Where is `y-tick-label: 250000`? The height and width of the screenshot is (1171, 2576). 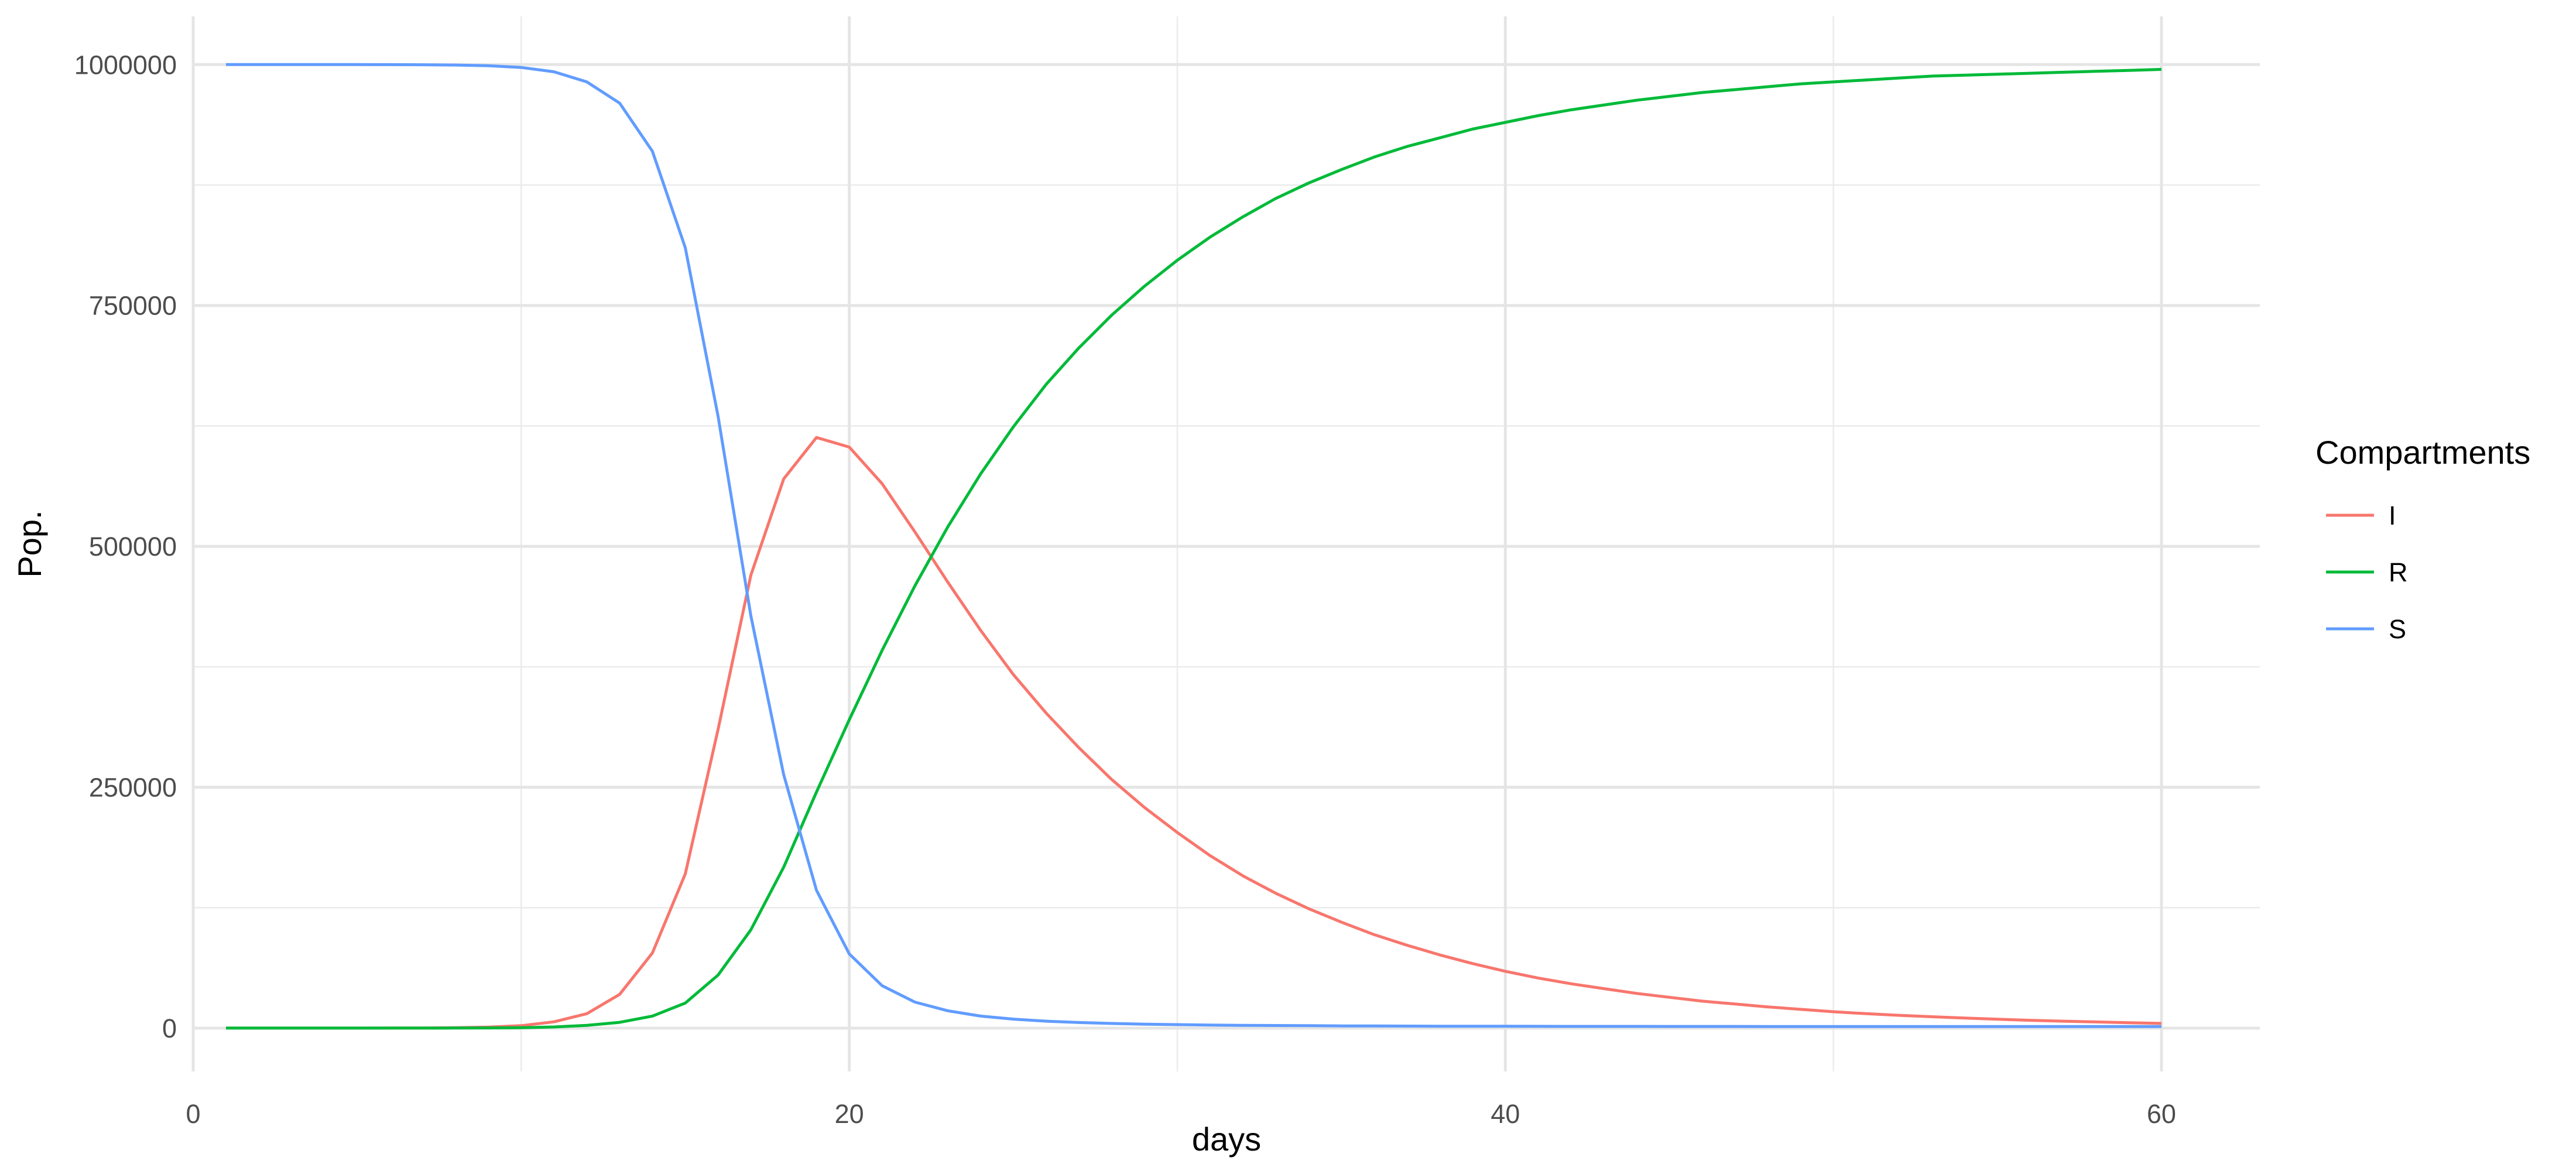 y-tick-label: 250000 is located at coordinates (133, 788).